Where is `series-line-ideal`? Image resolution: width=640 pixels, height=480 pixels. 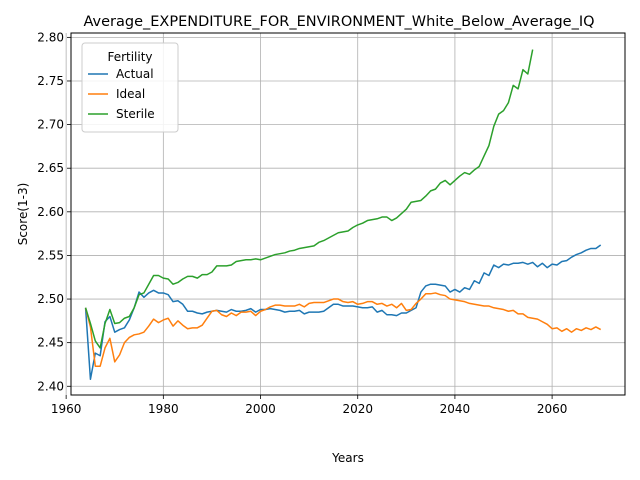
series-line-ideal is located at coordinates (343, 329).